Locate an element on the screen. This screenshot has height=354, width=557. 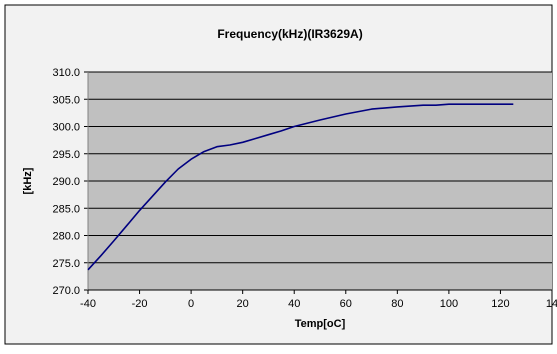
x-tick-label: 60 is located at coordinates (346, 304).